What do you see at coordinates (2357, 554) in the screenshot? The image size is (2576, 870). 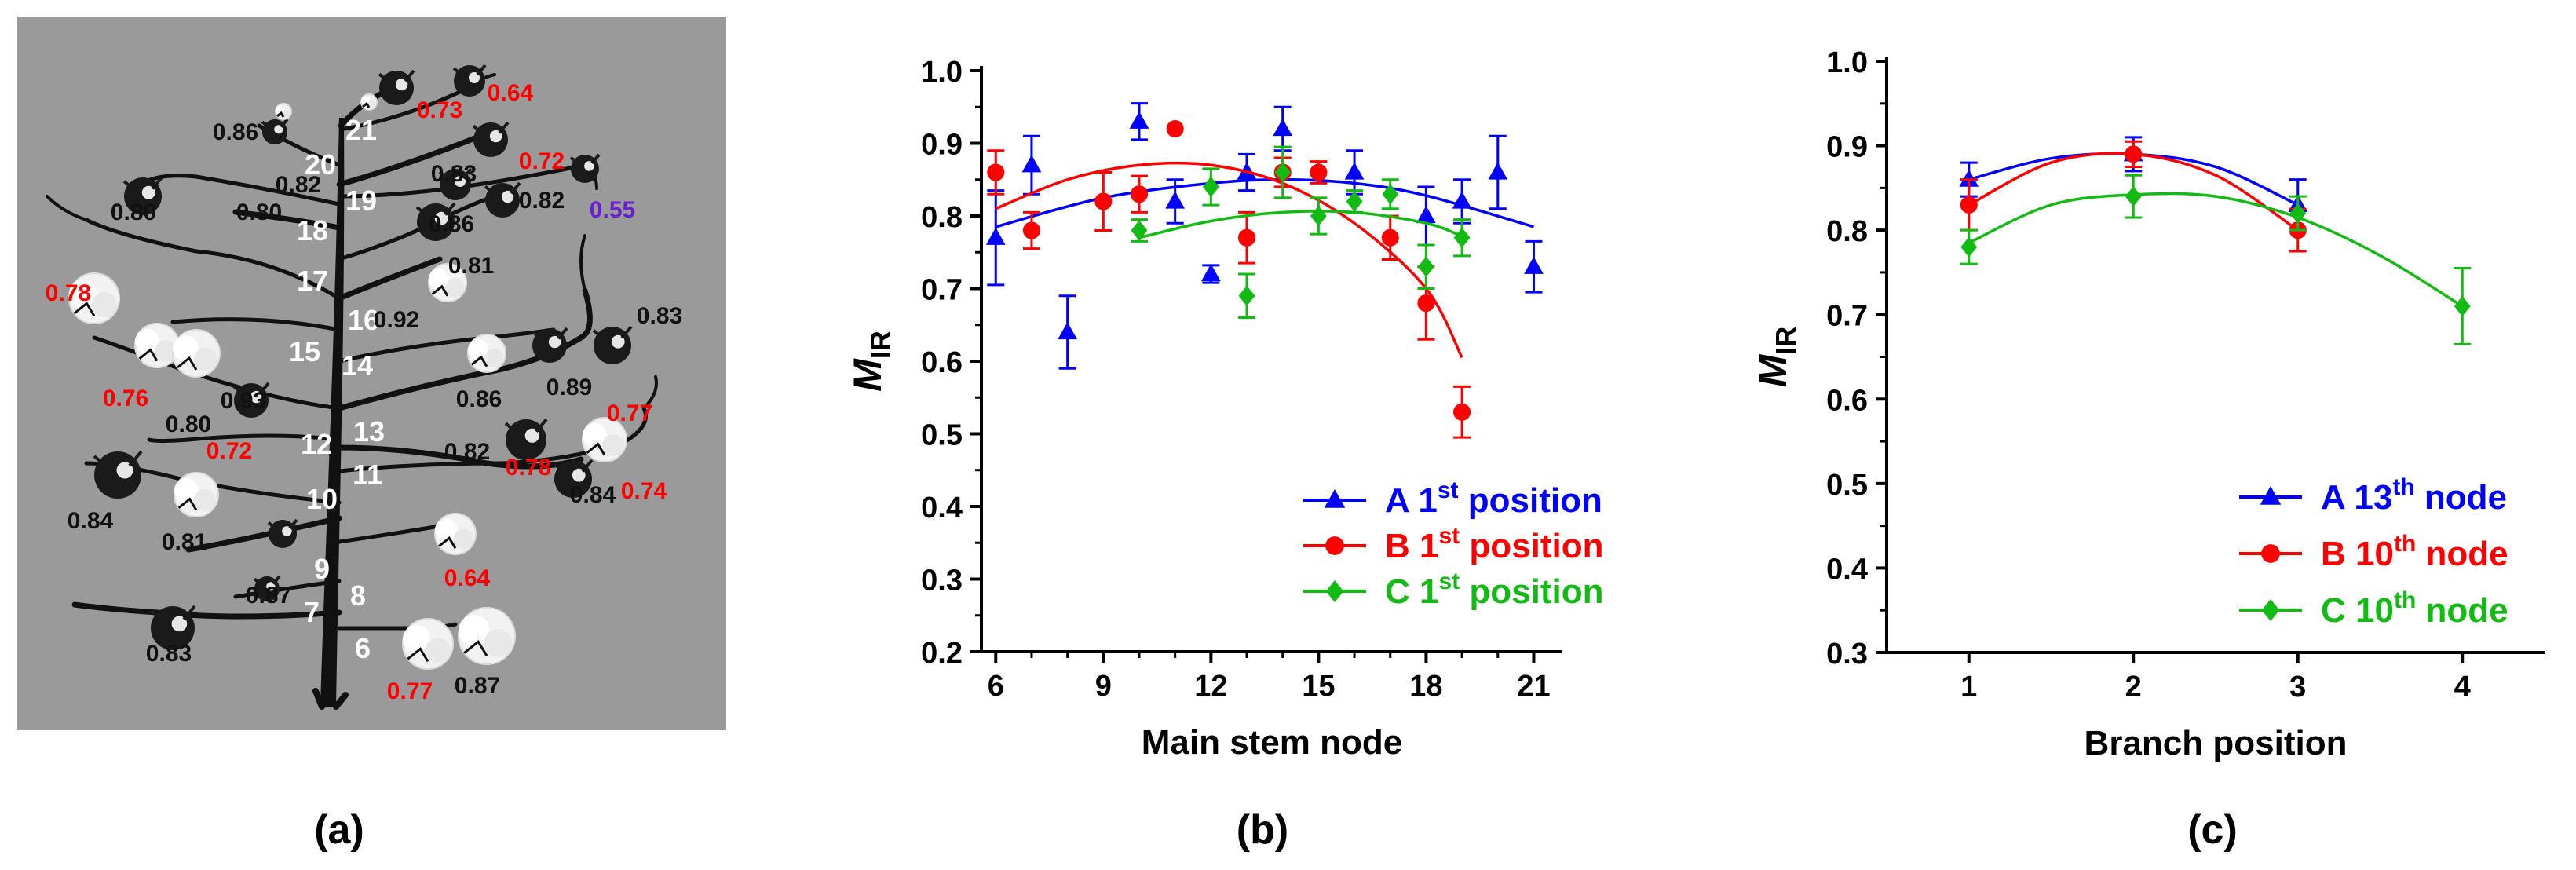 I see `legend-label-main: B 10` at bounding box center [2357, 554].